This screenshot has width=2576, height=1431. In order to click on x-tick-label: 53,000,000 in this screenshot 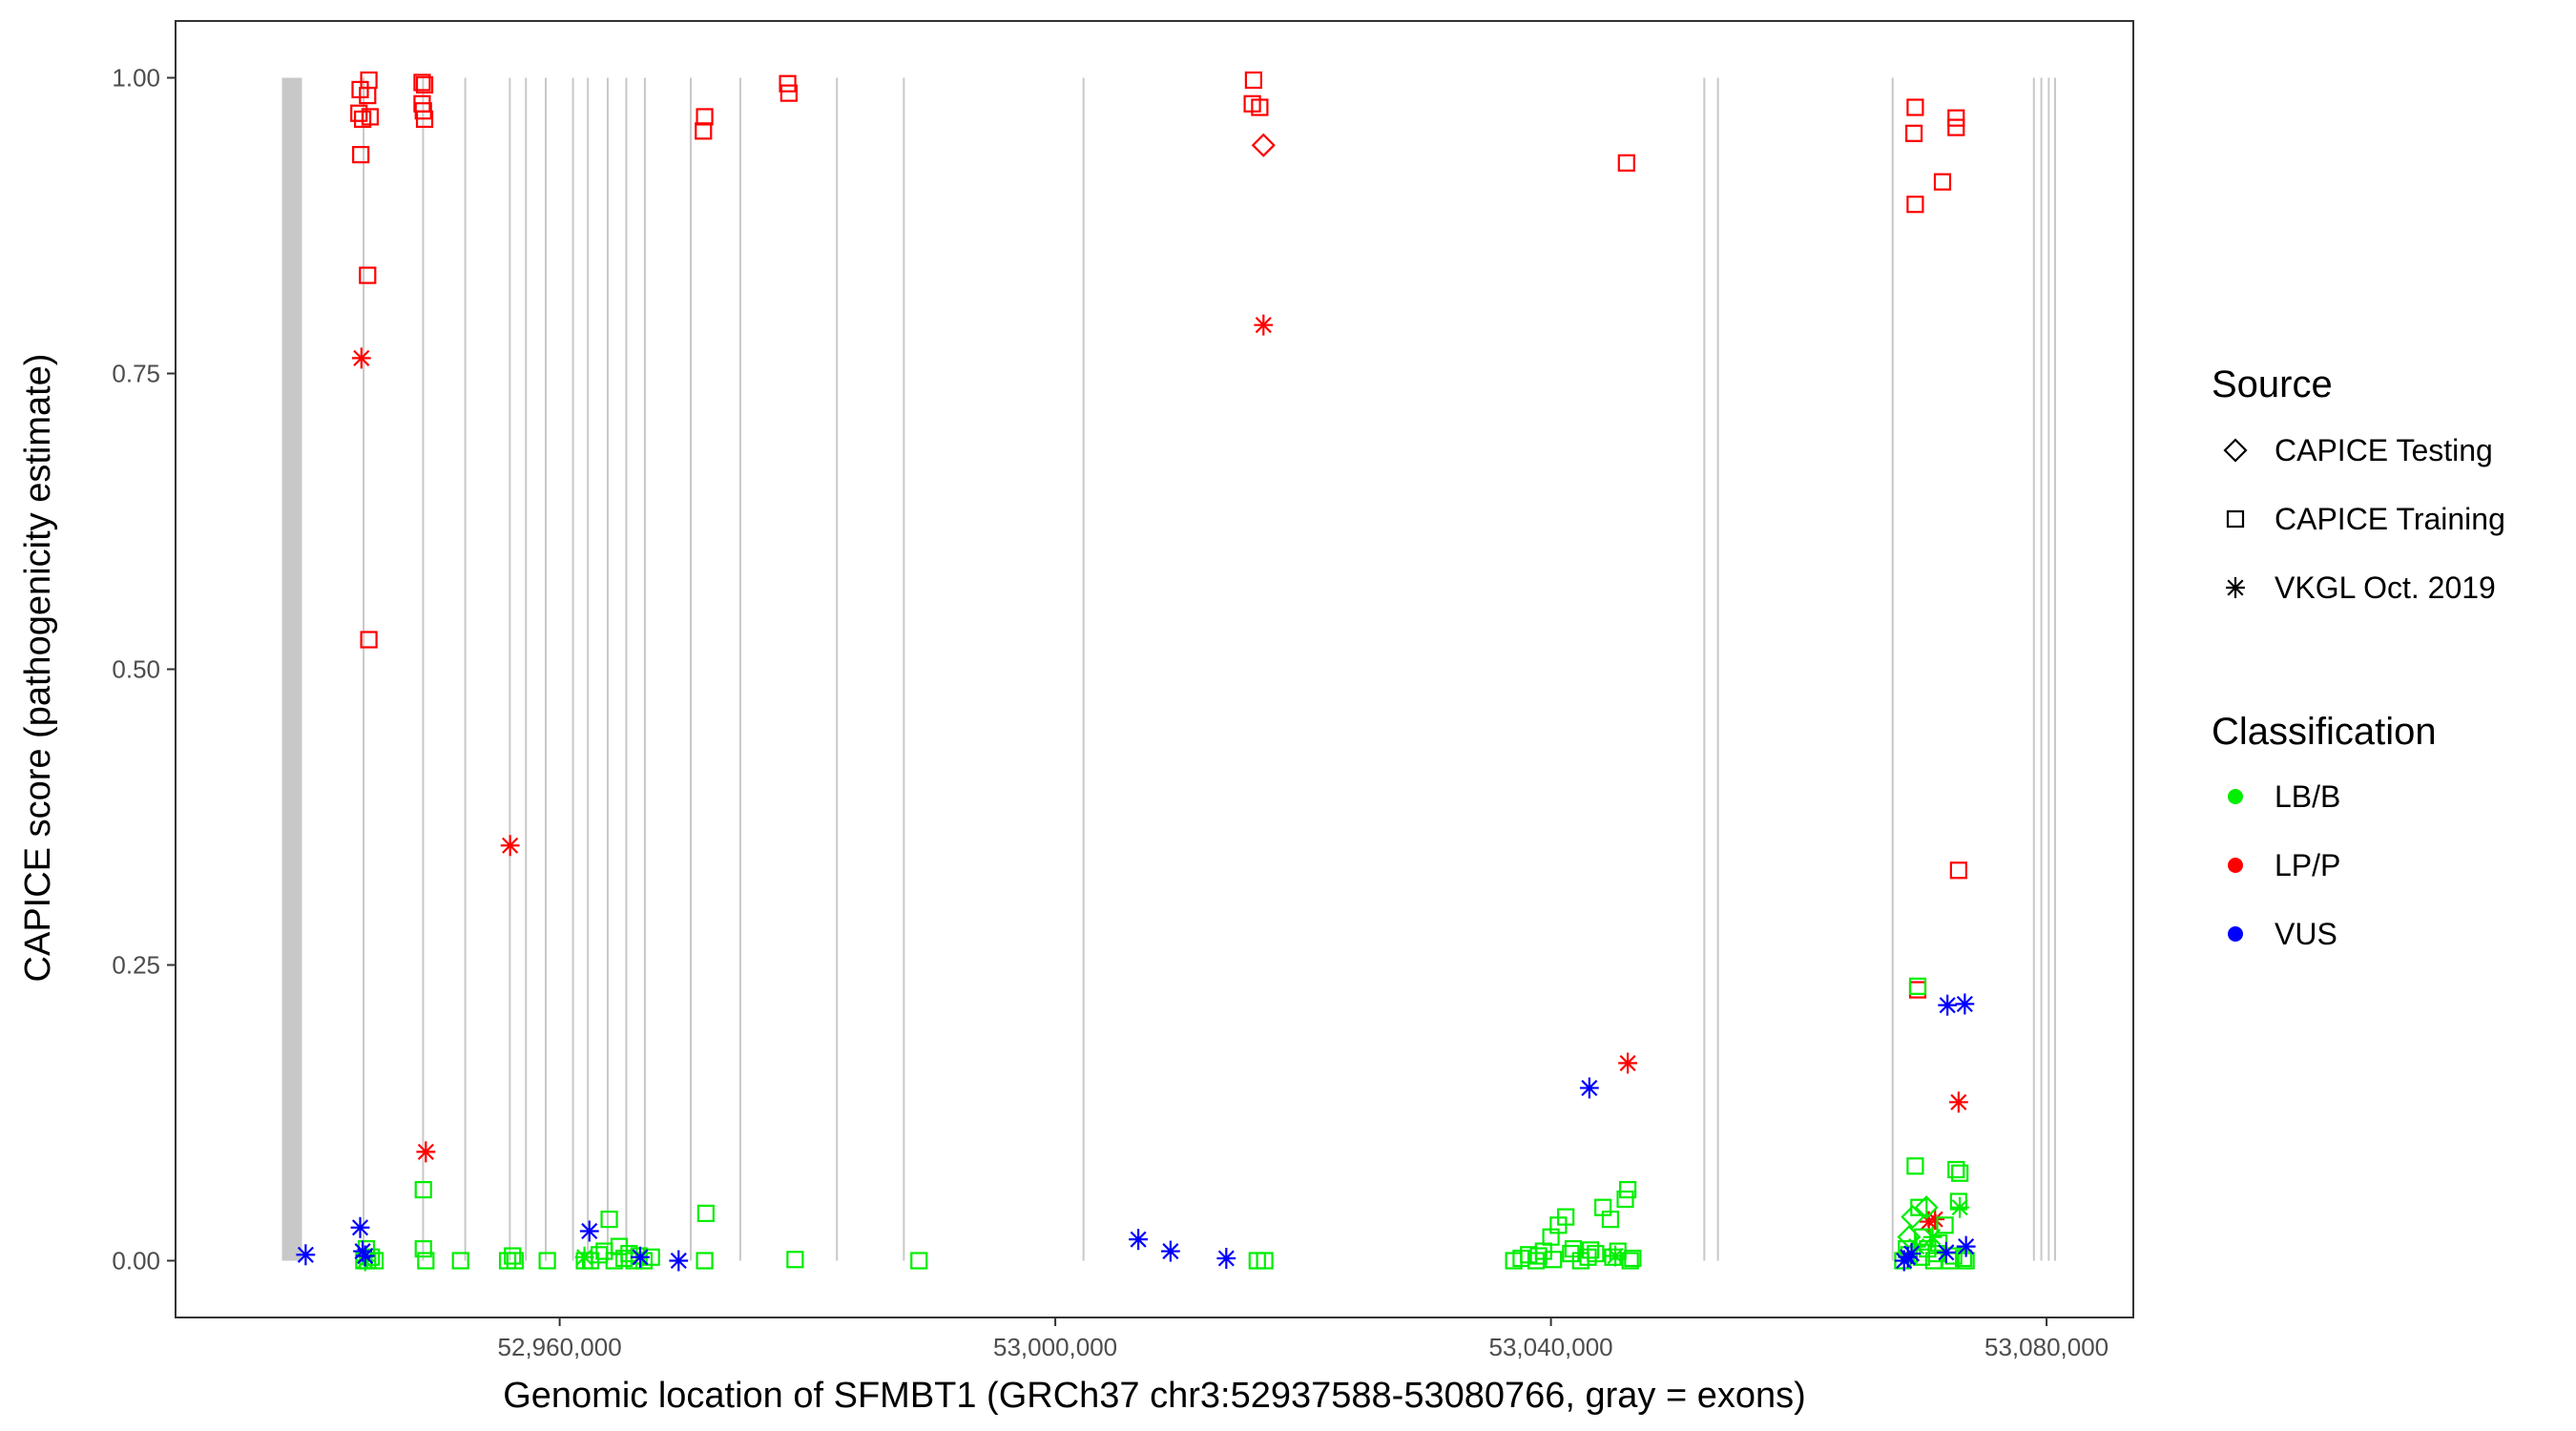, I will do `click(1055, 1347)`.